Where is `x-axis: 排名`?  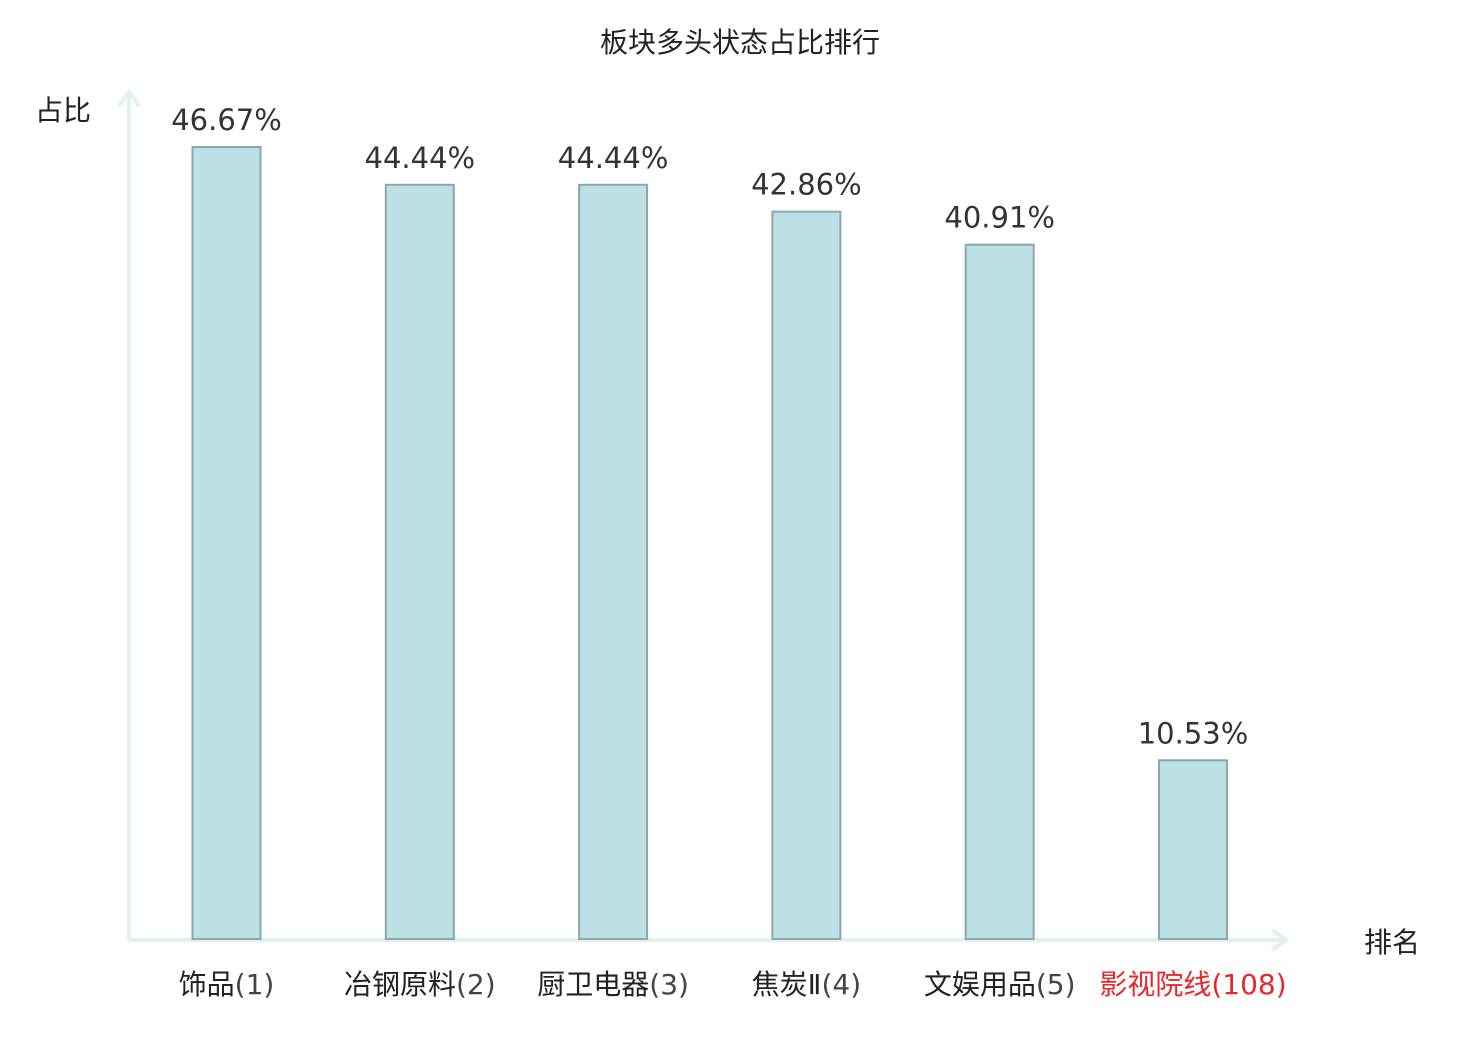 x-axis: 排名 is located at coordinates (774, 942).